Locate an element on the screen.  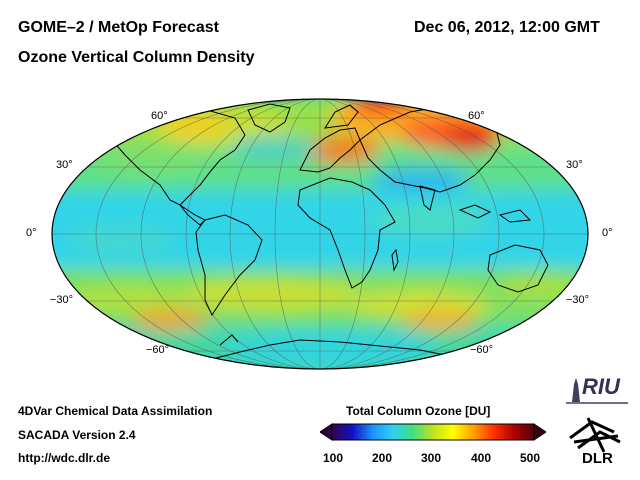
colorbar-title: Total Column Ozone [DU] is located at coordinates (418, 411).